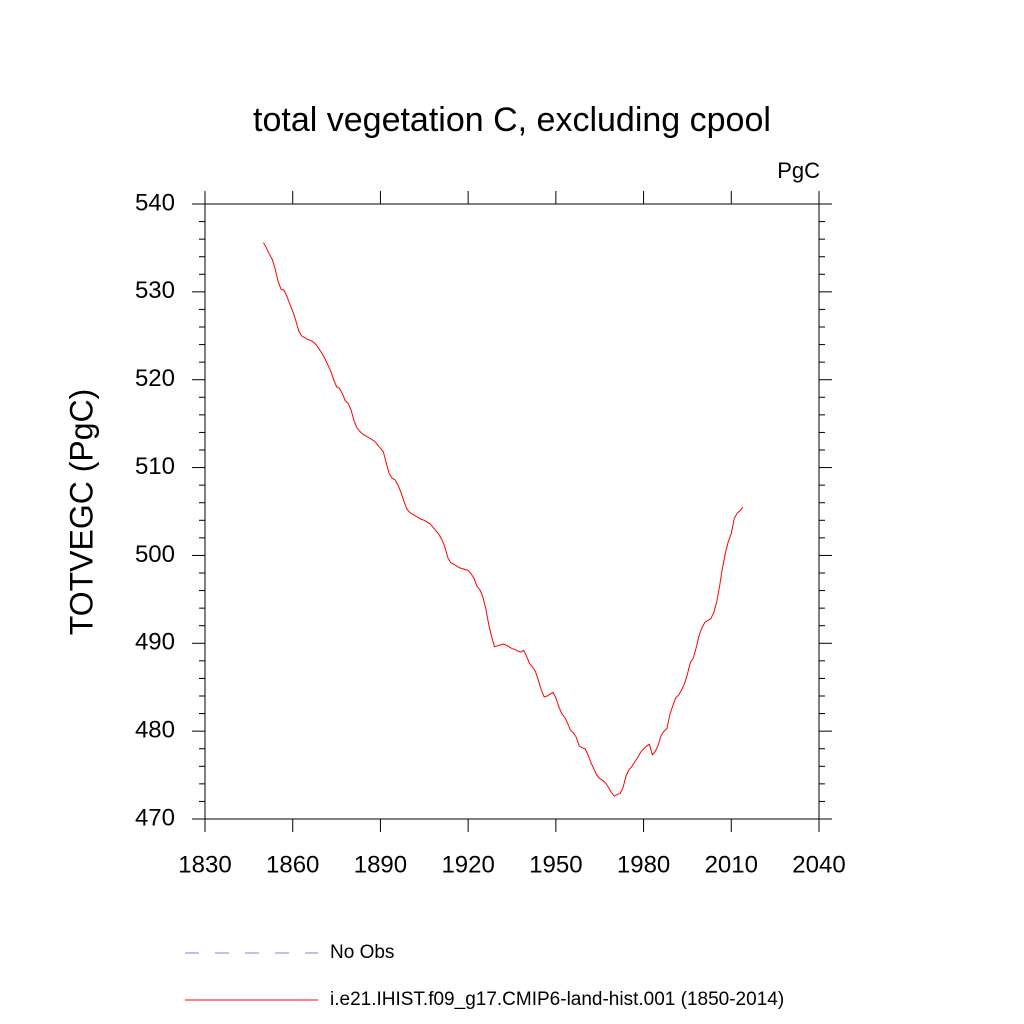 The width and height of the screenshot is (1024, 1024). What do you see at coordinates (292, 864) in the screenshot?
I see `x-tick-label: 1860` at bounding box center [292, 864].